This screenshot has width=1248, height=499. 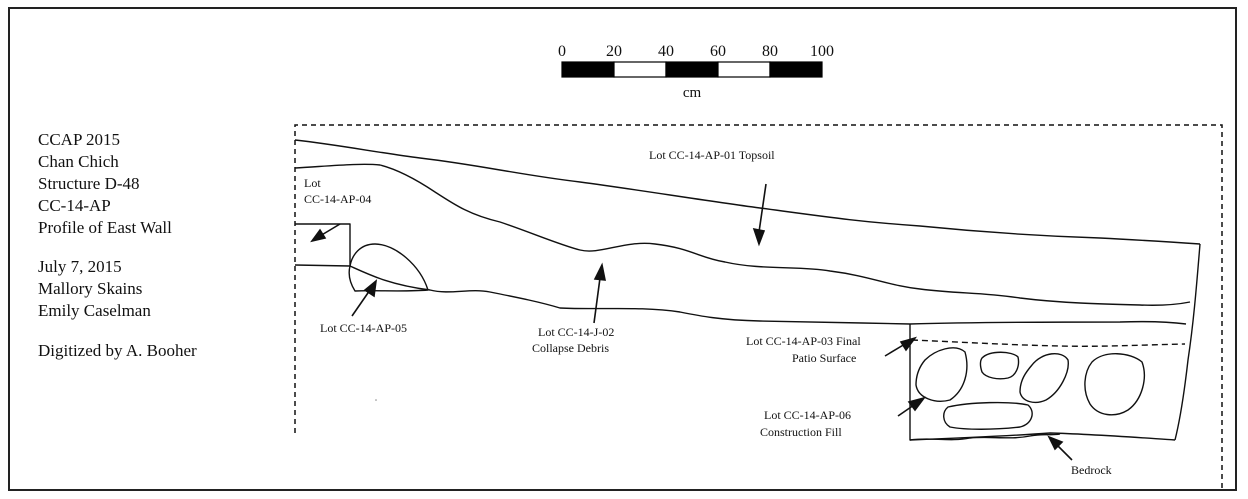 What do you see at coordinates (117, 350) in the screenshot?
I see `digitized-credit: Digitized by A. Booher` at bounding box center [117, 350].